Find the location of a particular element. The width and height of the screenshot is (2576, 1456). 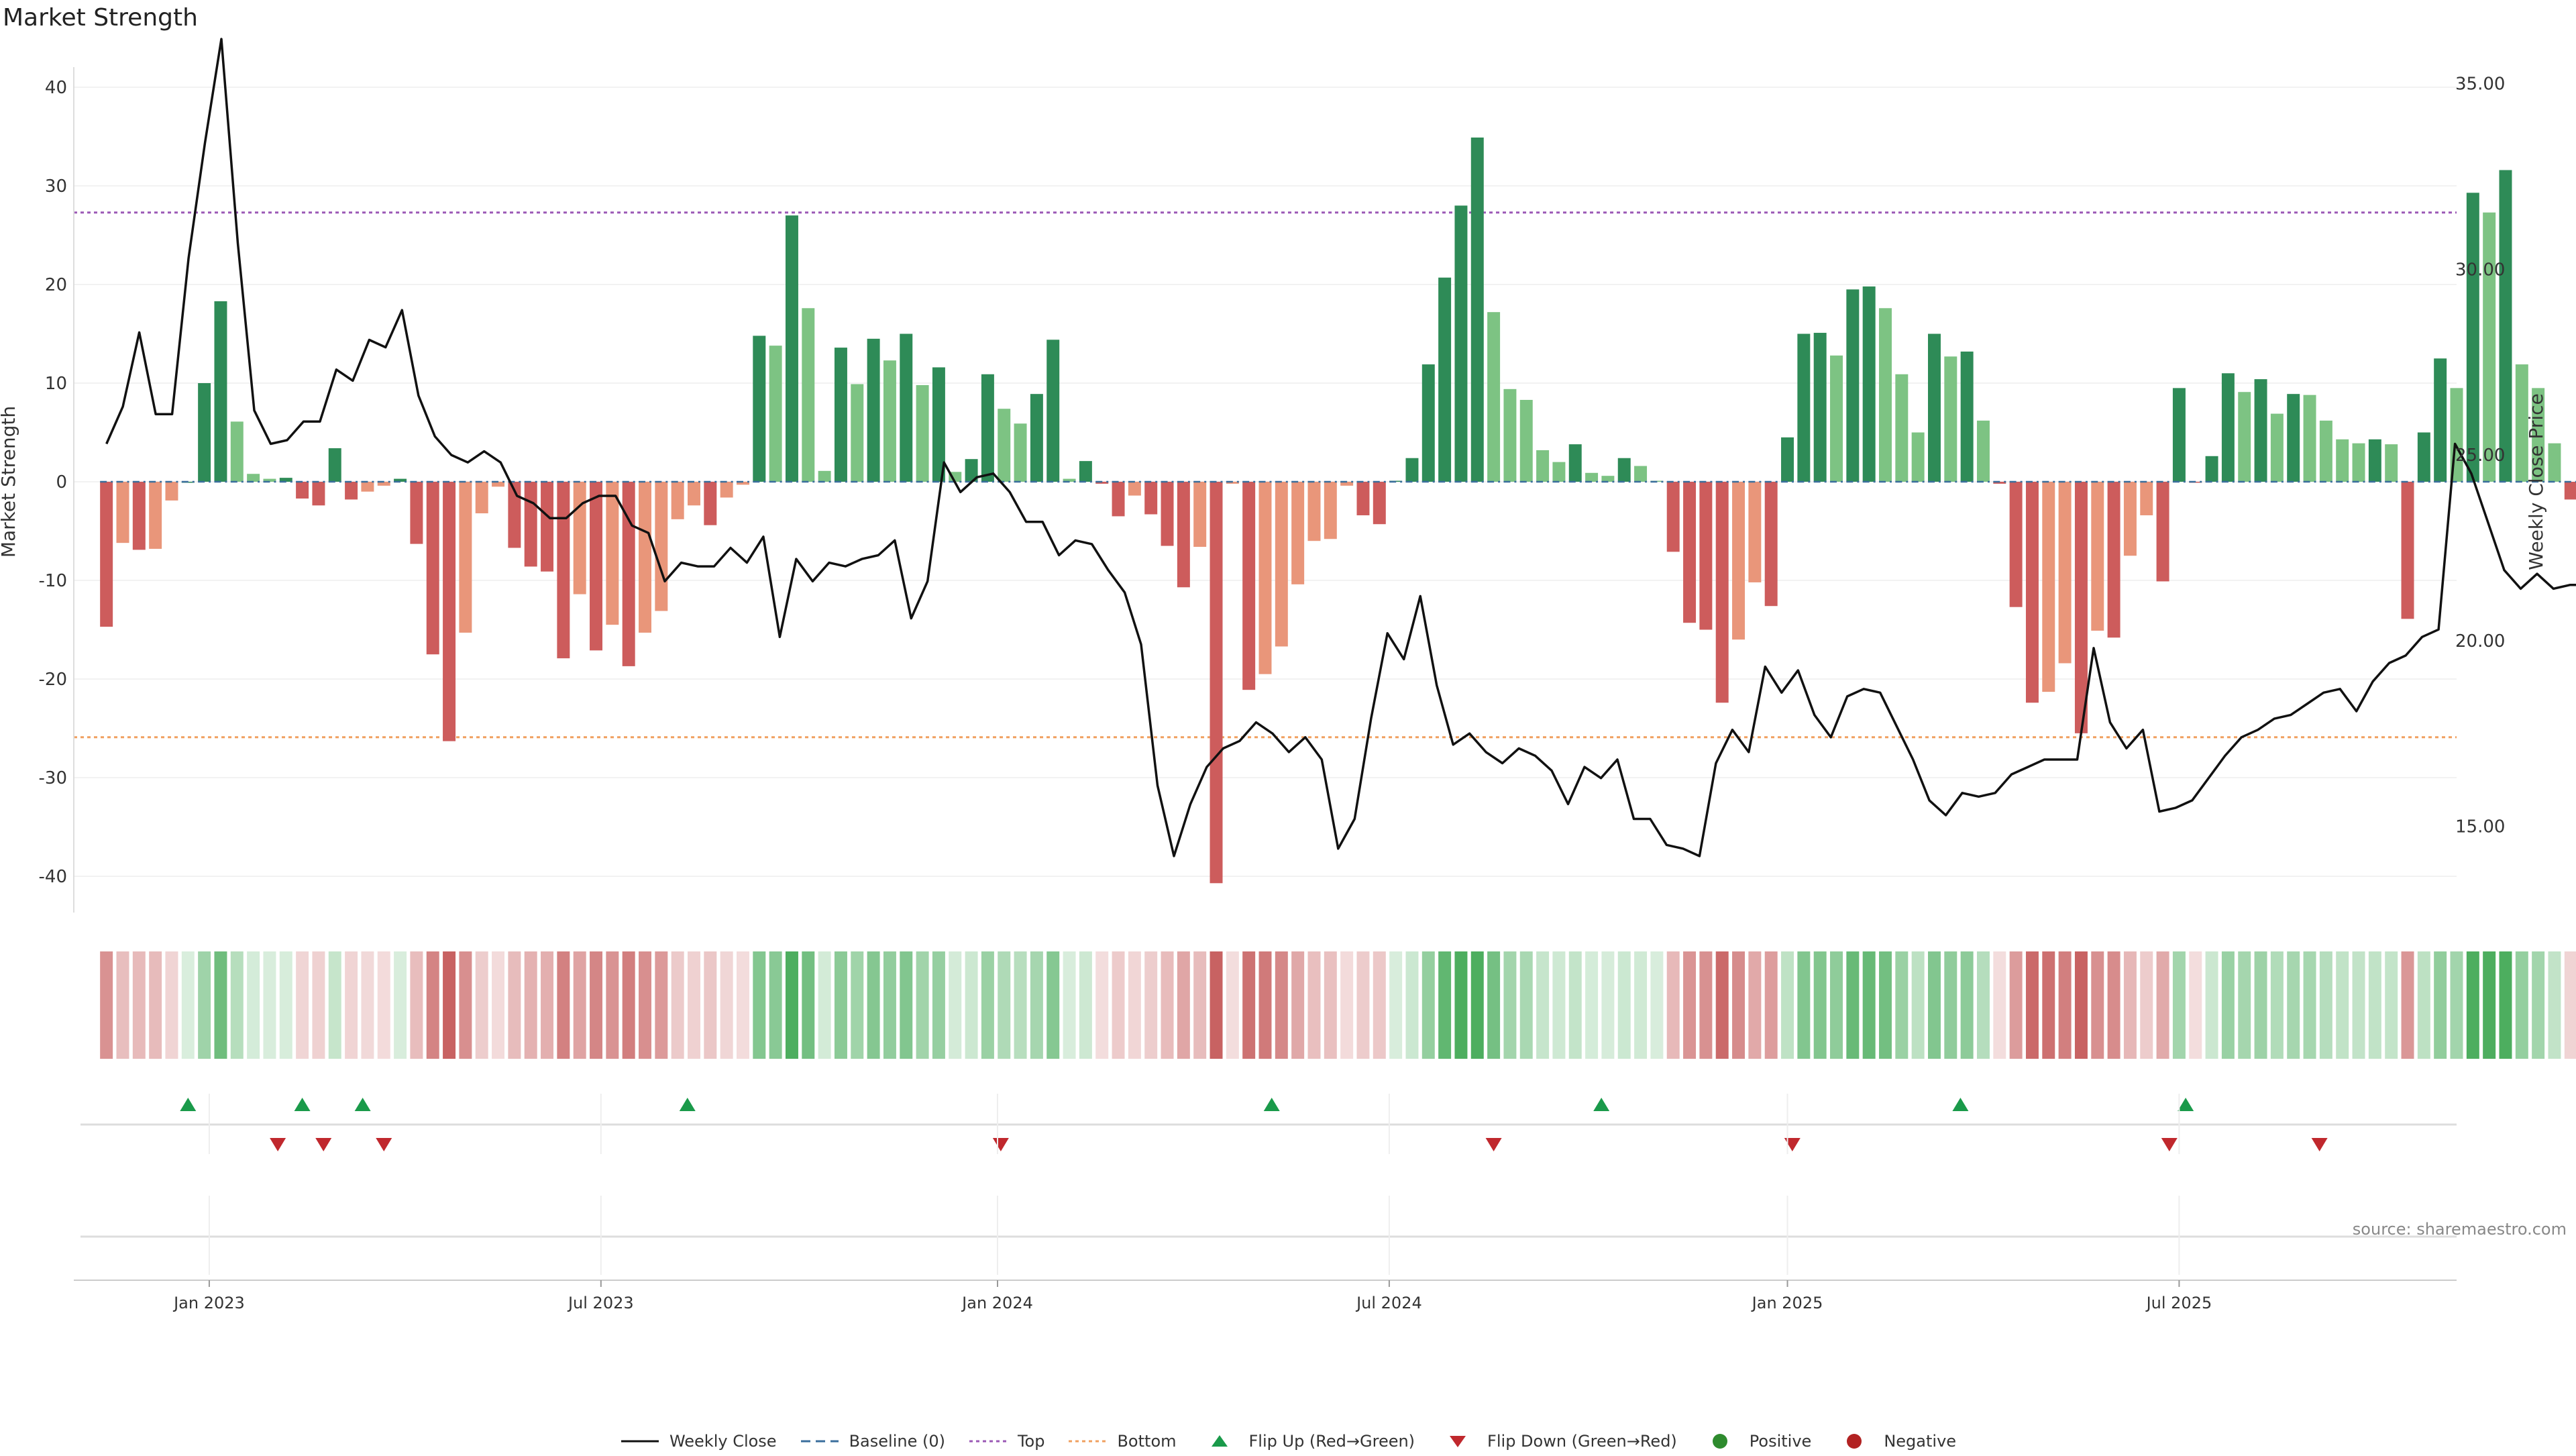

x-tick-label: Jan 2024 is located at coordinates (997, 1303).